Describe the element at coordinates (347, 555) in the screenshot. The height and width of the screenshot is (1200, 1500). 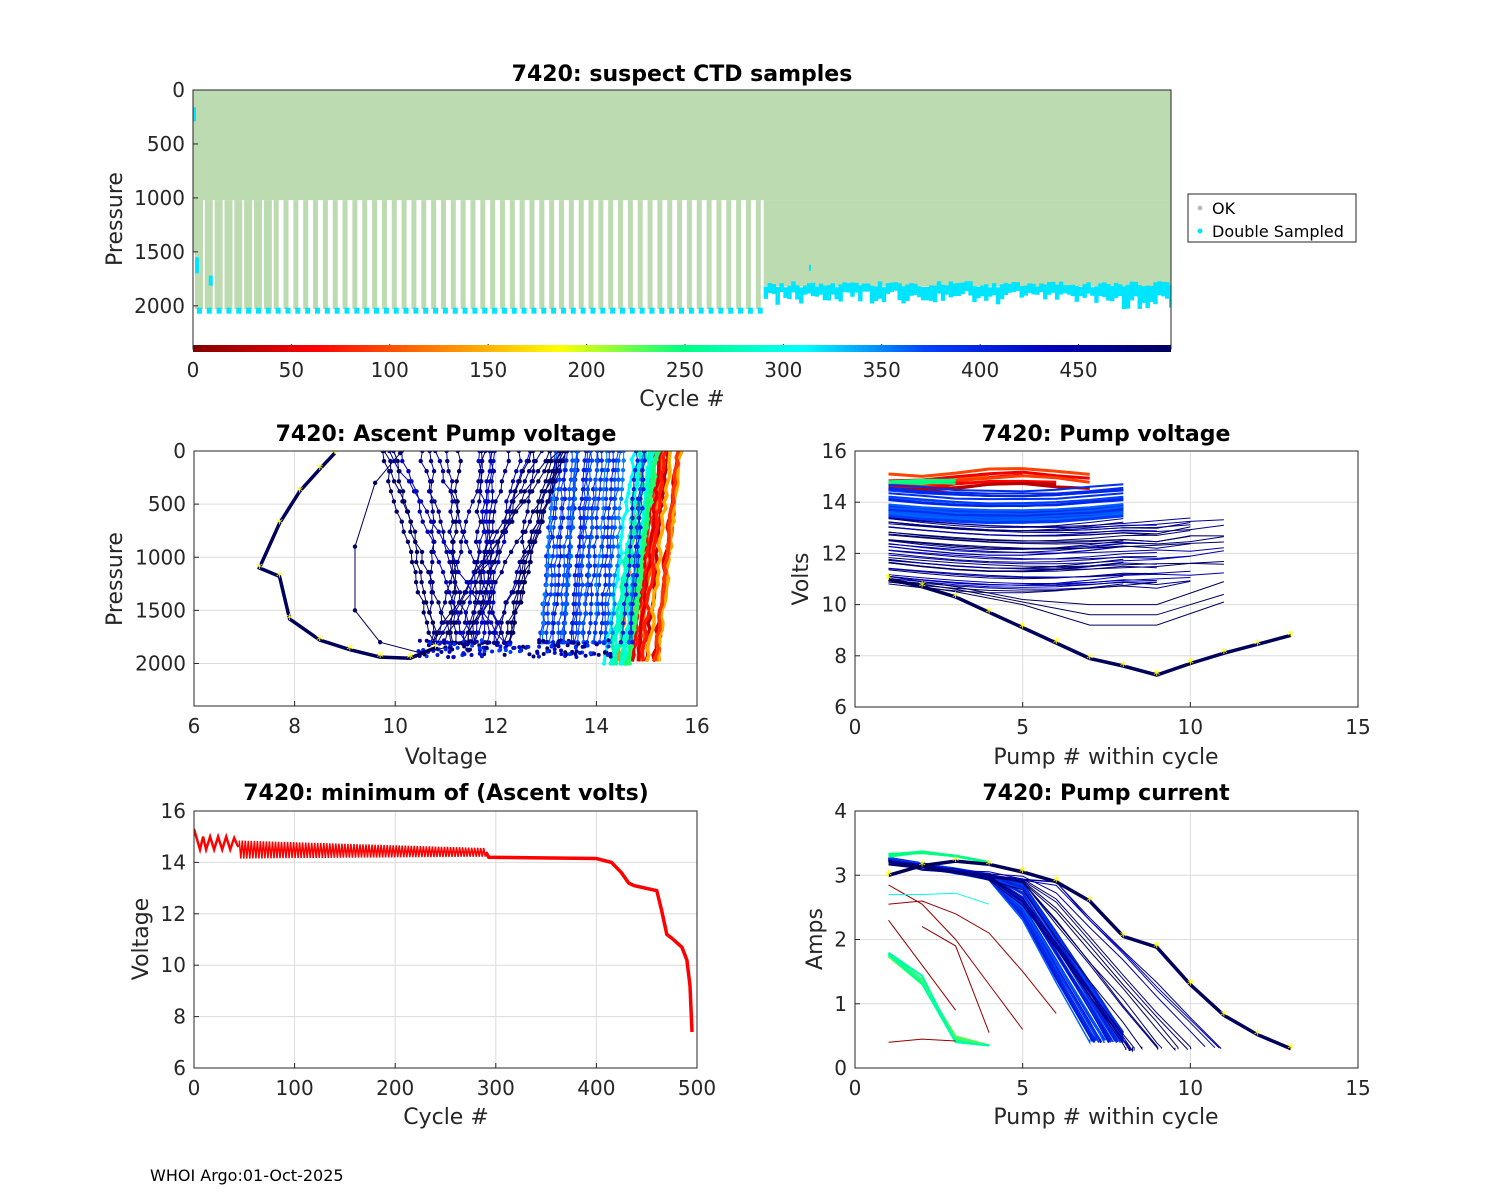
I see `ascent-last-cycle-line` at that location.